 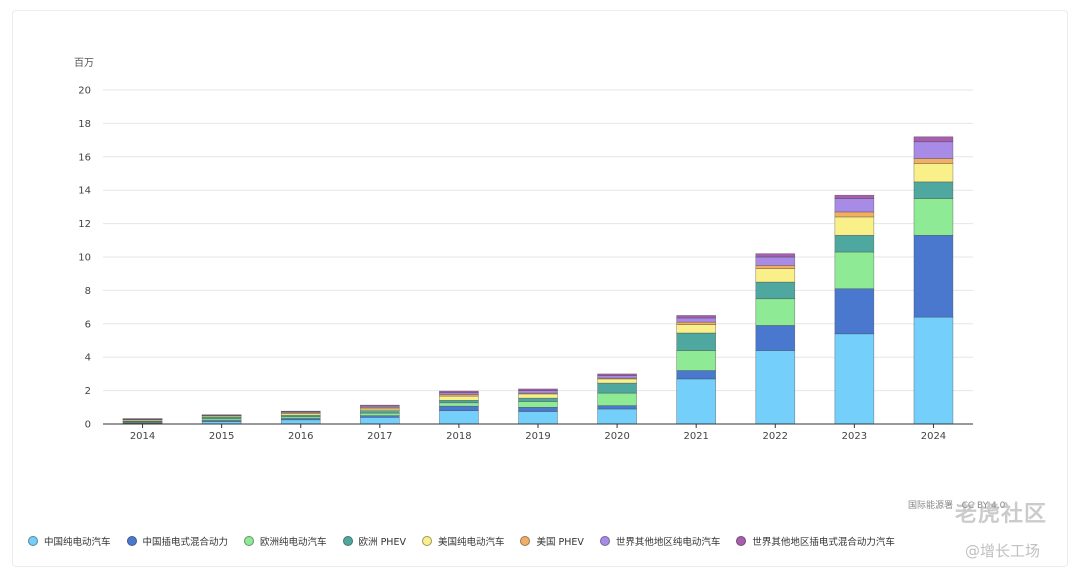 I want to click on watermark-growth: @增长工场, so click(x=1003, y=551).